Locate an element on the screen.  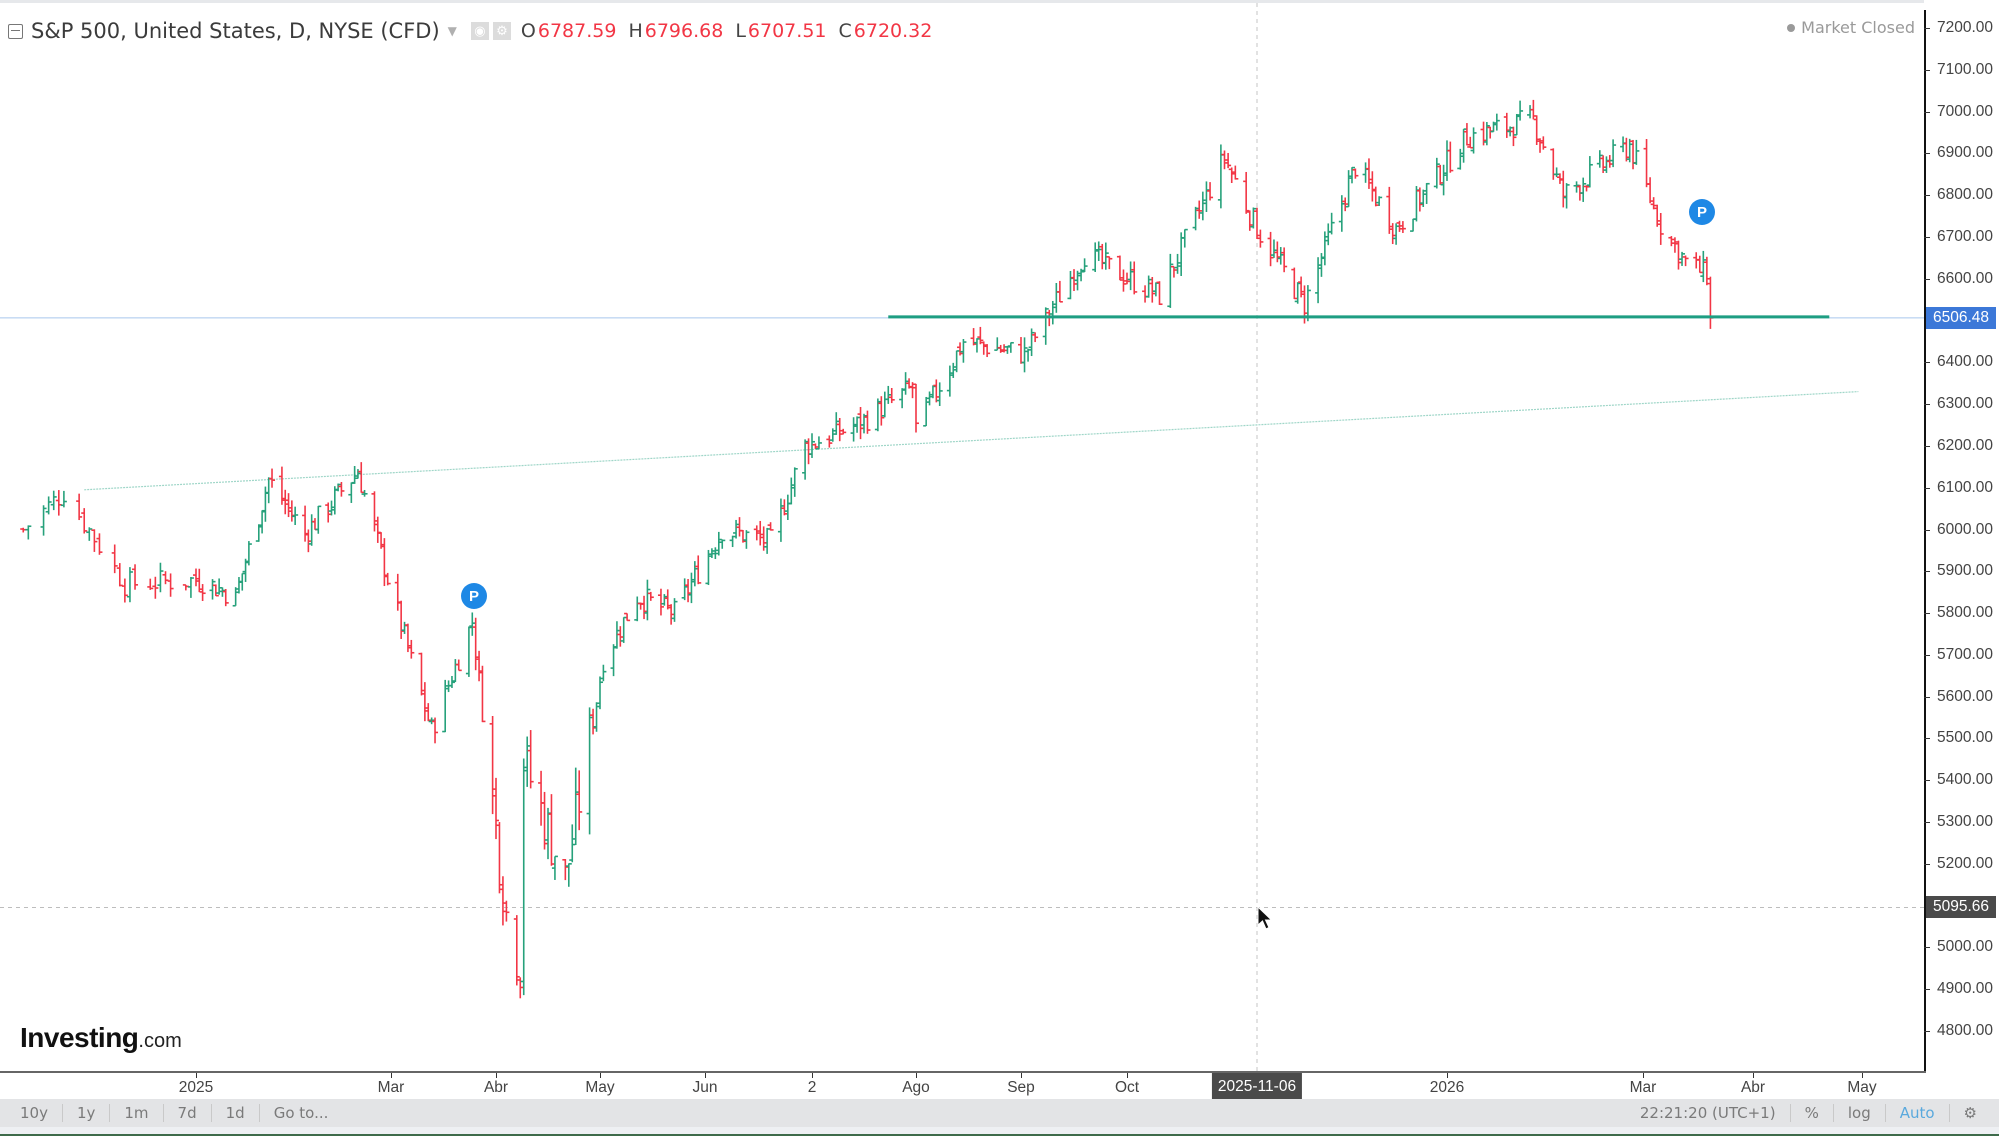
price-label: 5900.00 is located at coordinates (1965, 571).